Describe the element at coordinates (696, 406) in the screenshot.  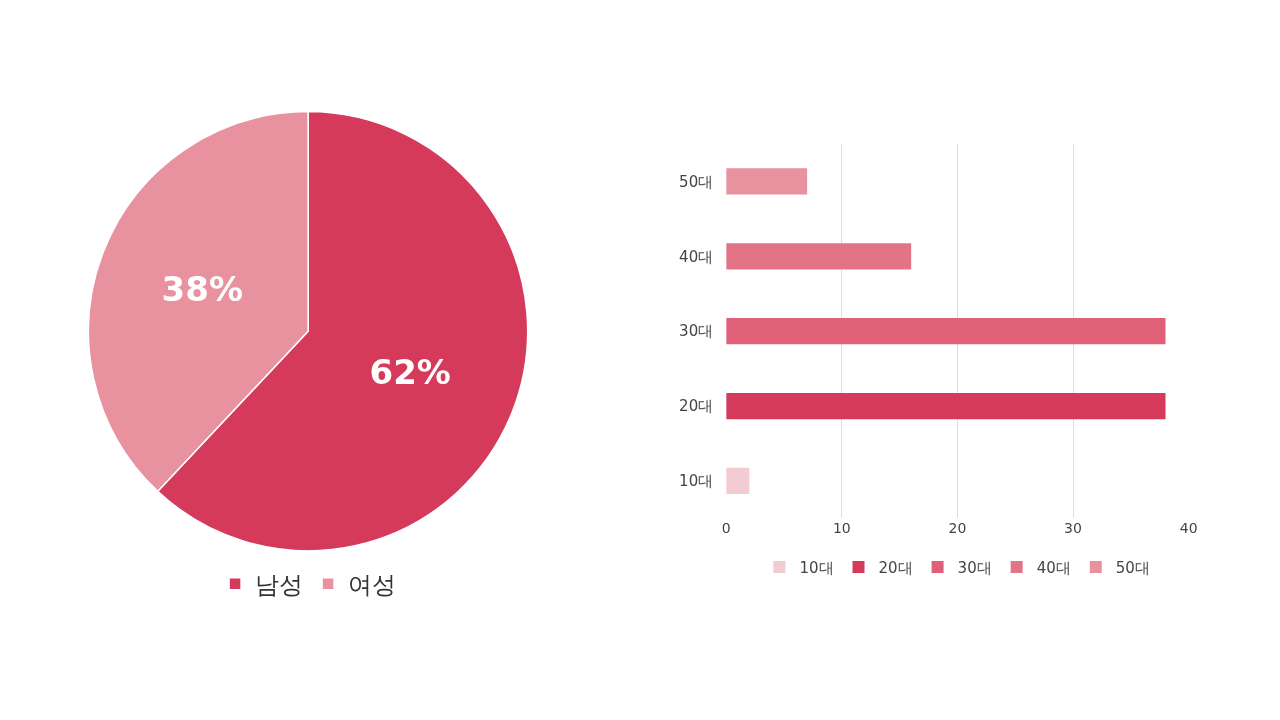
I see `y-tick-label: 20대` at that location.